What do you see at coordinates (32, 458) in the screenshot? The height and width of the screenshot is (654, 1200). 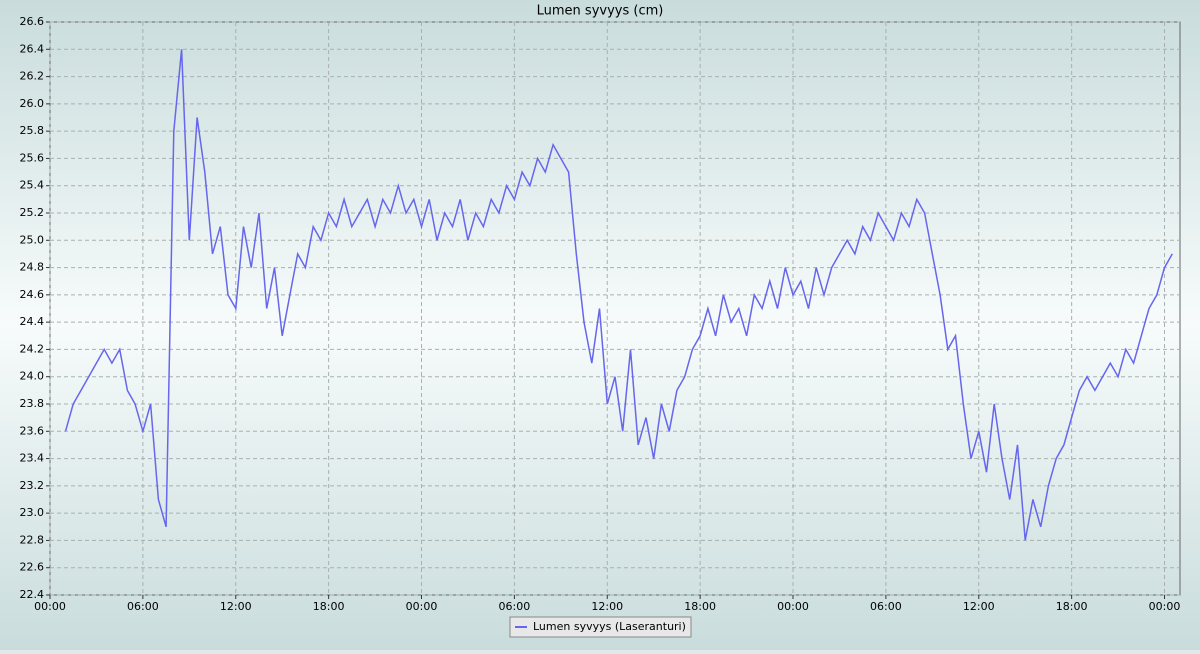 I see `y-tick-label: 23.4` at bounding box center [32, 458].